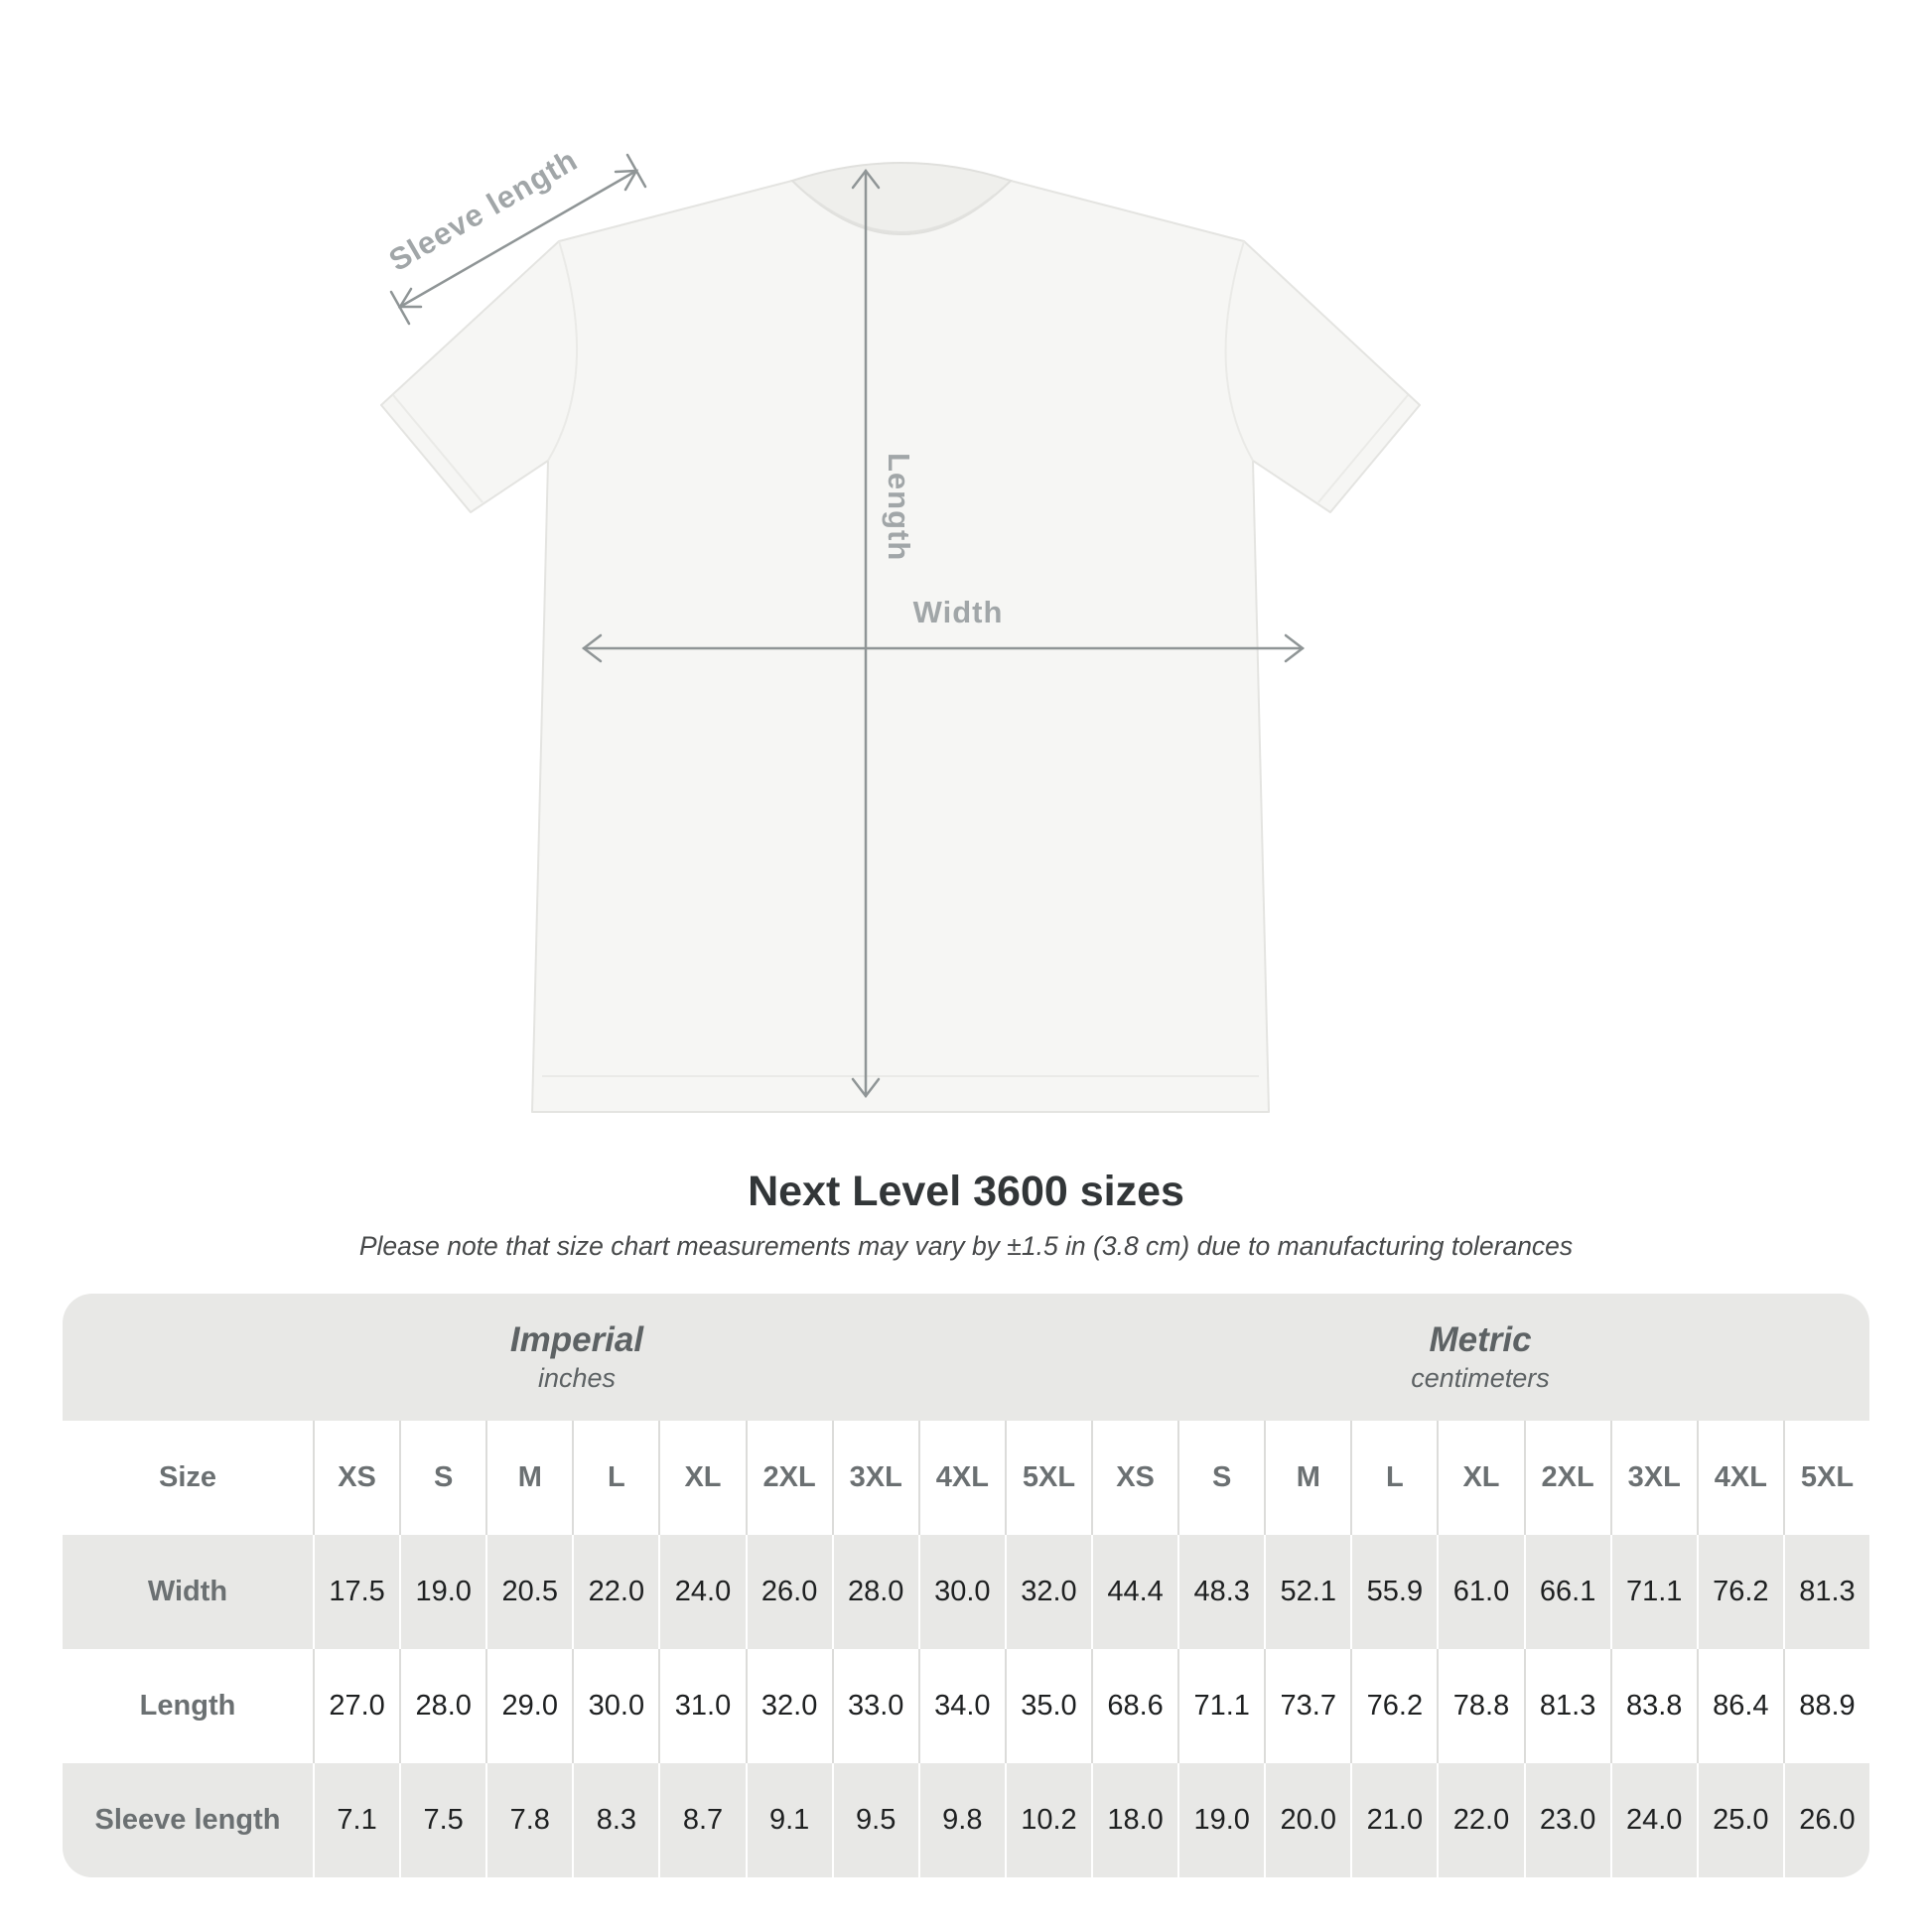 Image resolution: width=1932 pixels, height=1932 pixels. Describe the element at coordinates (1480, 1592) in the screenshot. I see `measurement-value: 61.0` at that location.